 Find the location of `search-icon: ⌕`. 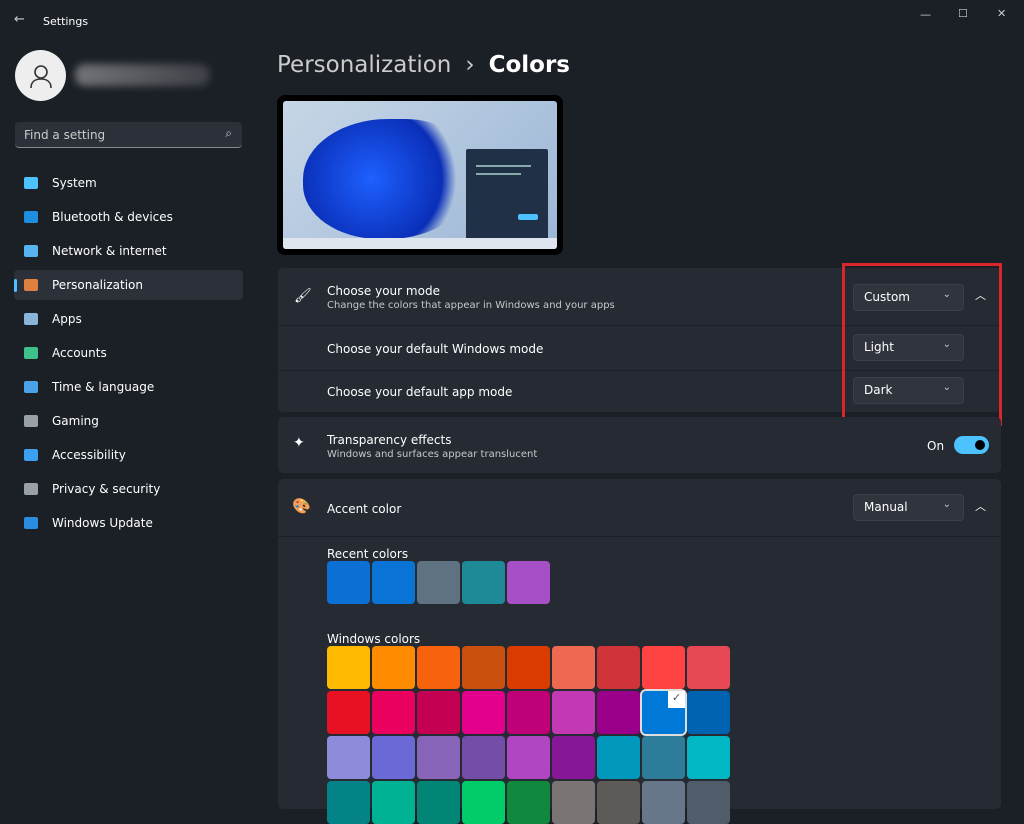

search-icon: ⌕ is located at coordinates (228, 133).